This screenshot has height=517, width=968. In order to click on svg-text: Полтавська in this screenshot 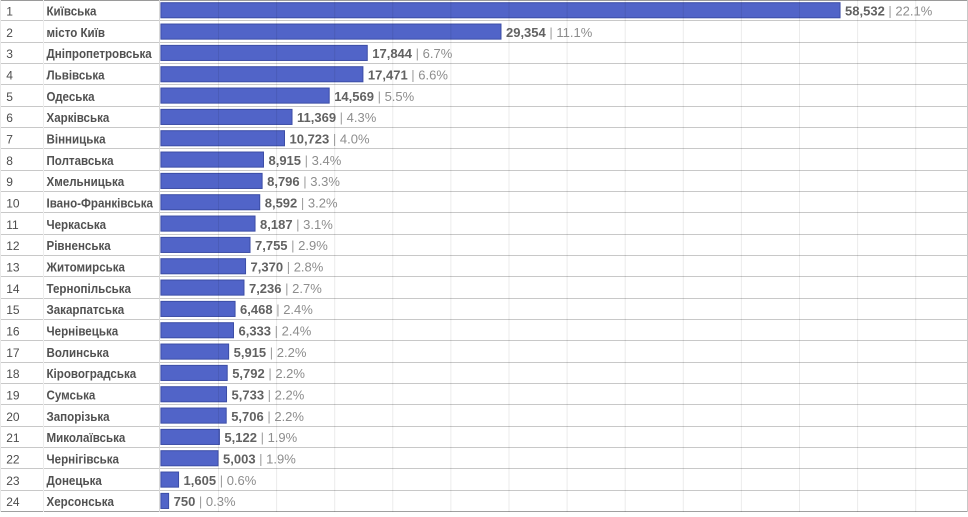, I will do `click(81, 160)`.